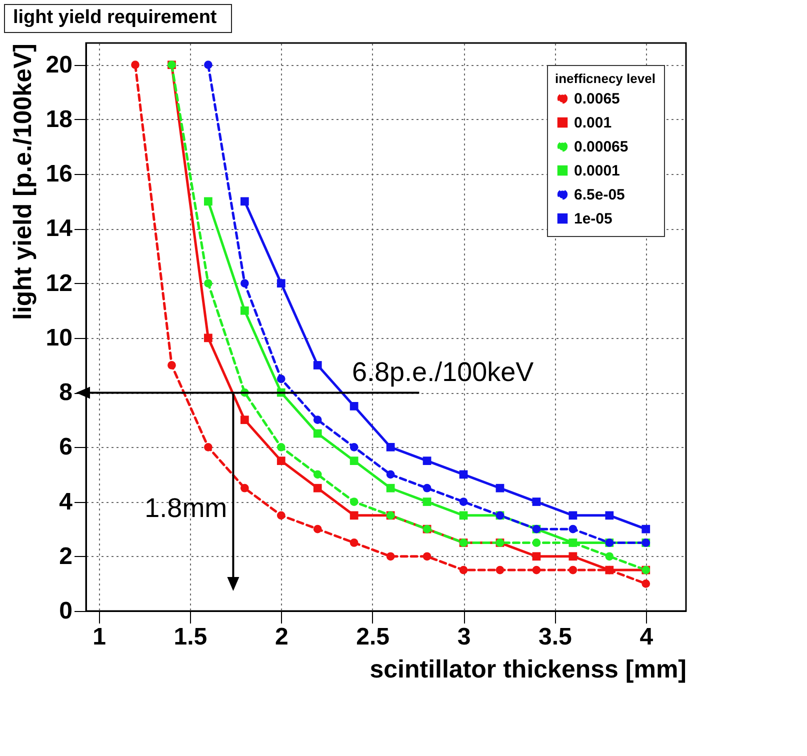  Describe the element at coordinates (22, 182) in the screenshot. I see `y-axis-title: light yield [p.e./100keV]` at that location.